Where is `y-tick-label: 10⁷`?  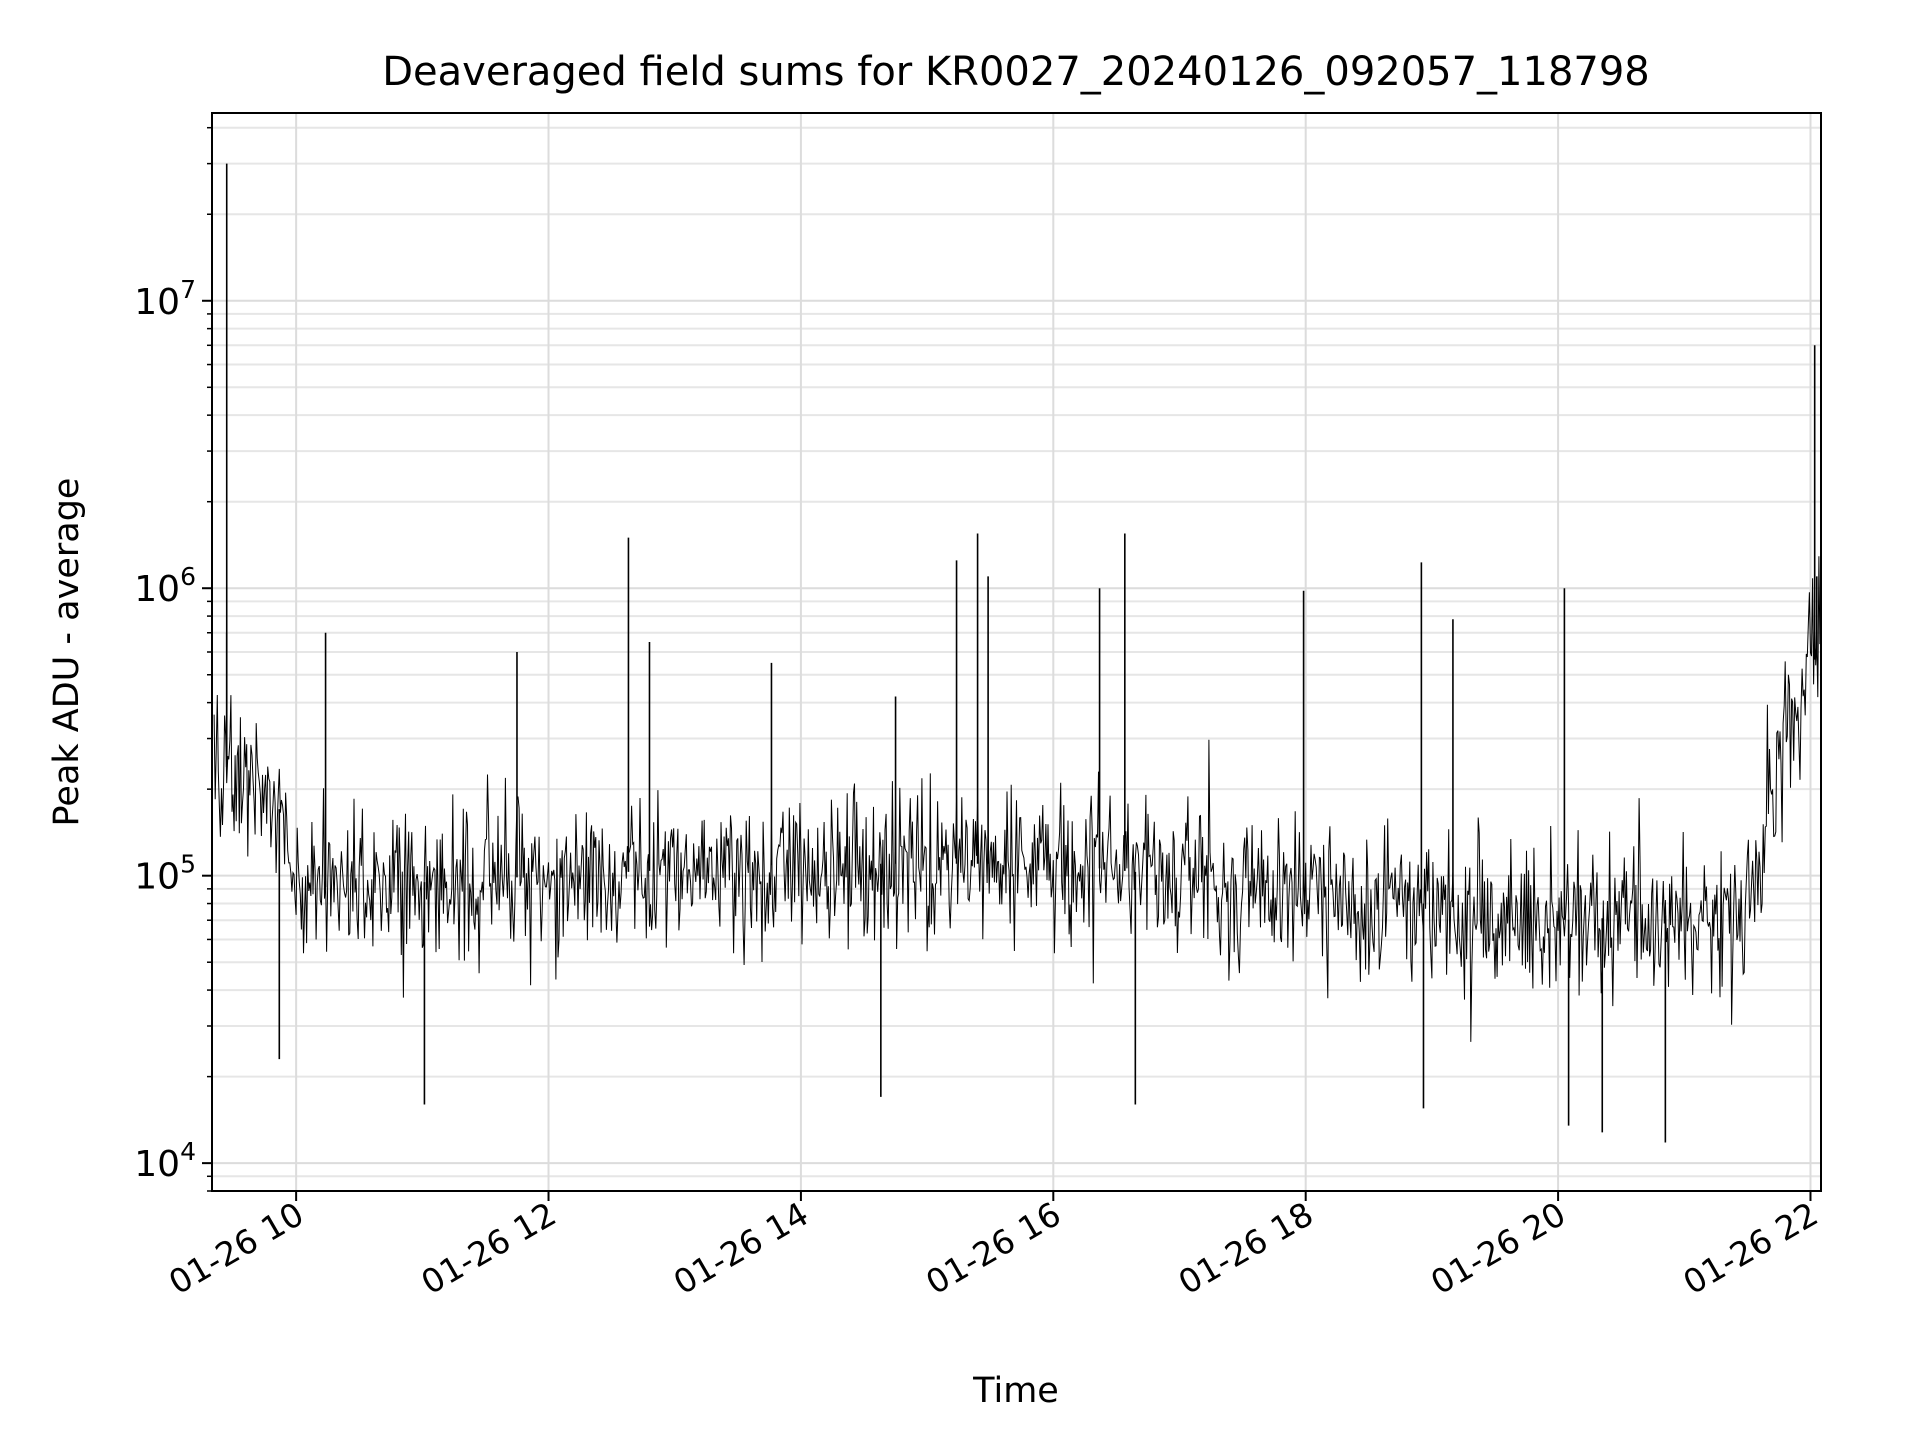
y-tick-label: 10⁷ is located at coordinates (165, 299).